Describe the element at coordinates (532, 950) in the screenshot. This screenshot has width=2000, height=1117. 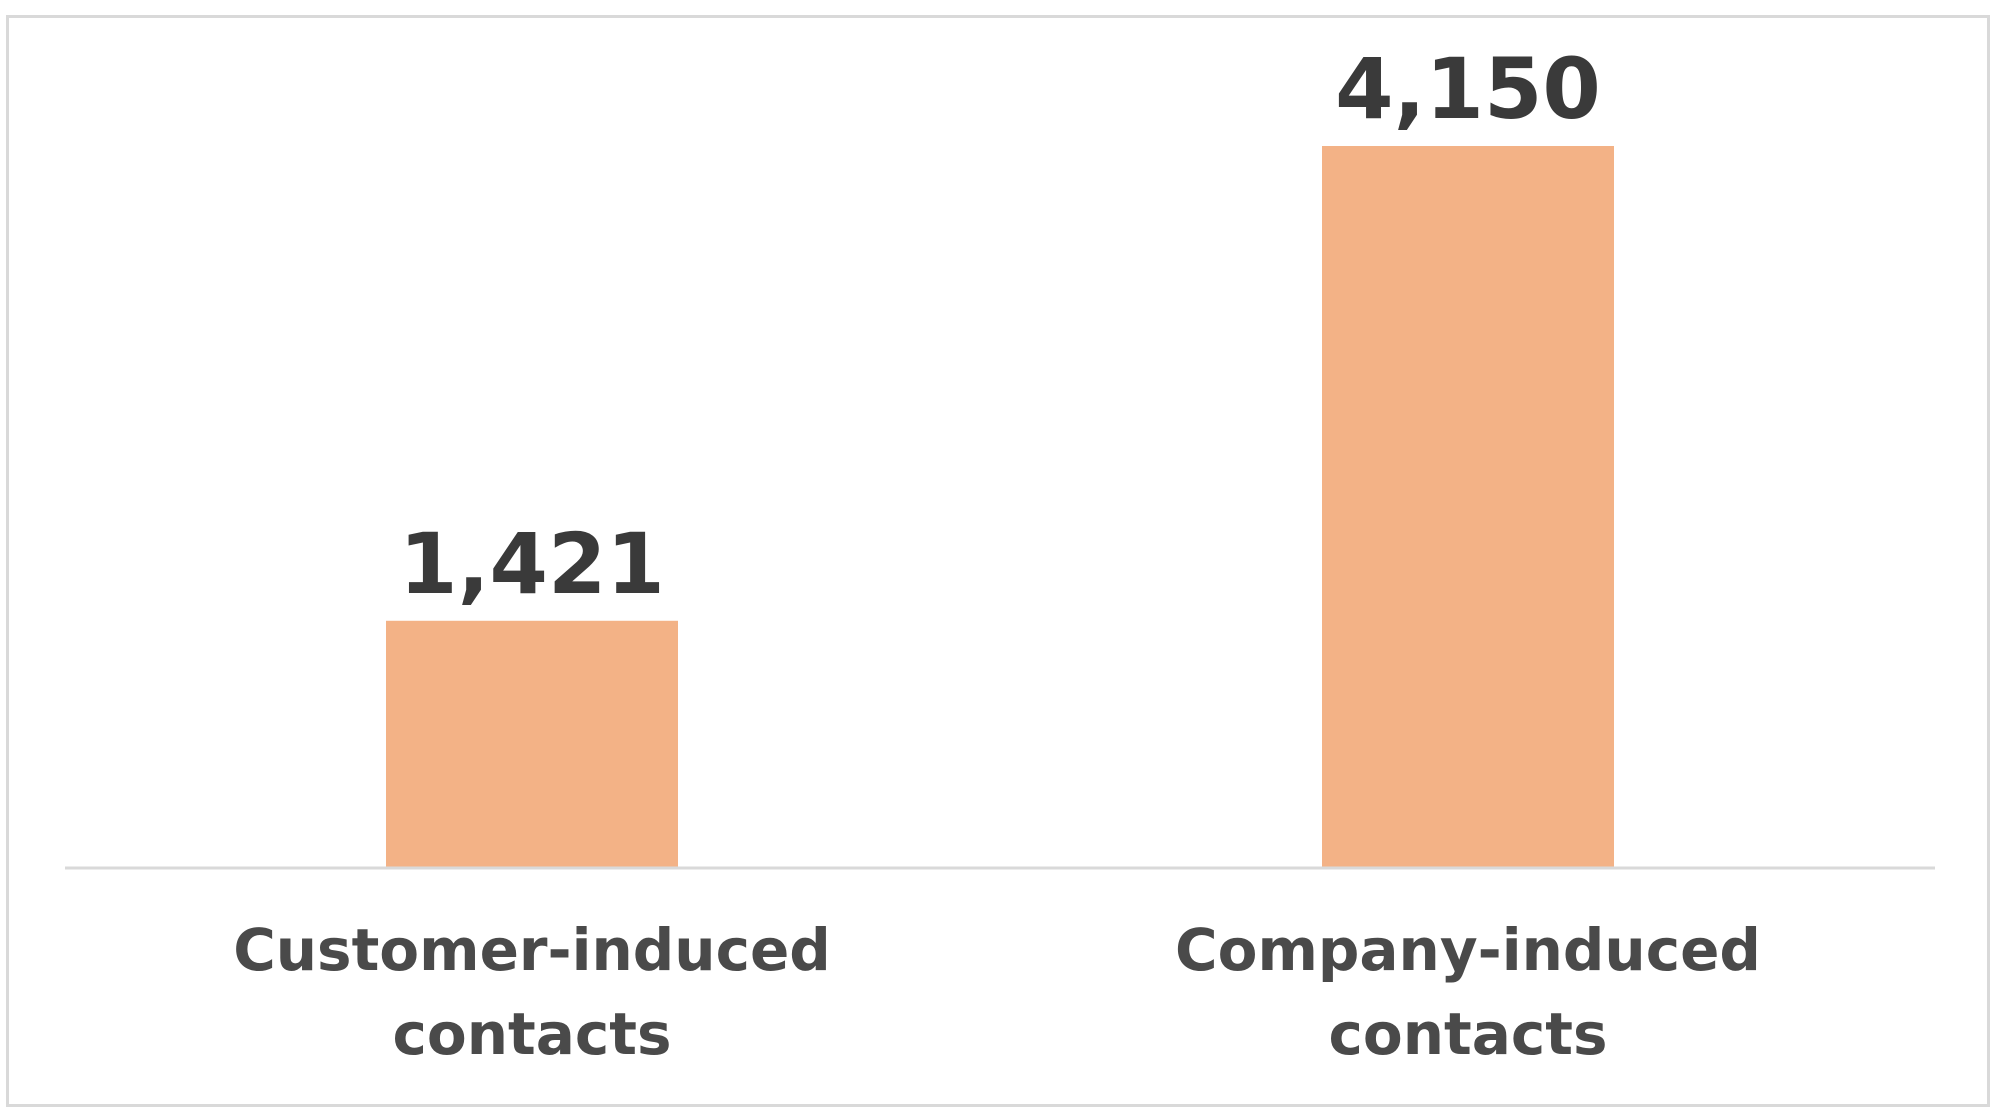
I see `category-label-0-line-0: Customer-induced` at that location.